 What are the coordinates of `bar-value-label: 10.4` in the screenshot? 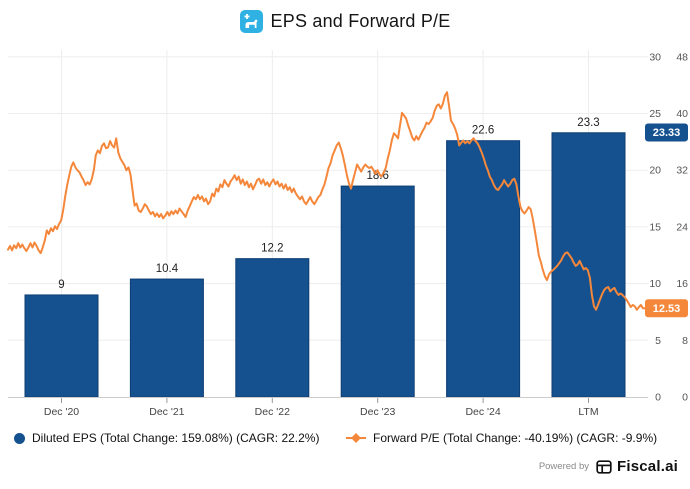 It's located at (167, 269).